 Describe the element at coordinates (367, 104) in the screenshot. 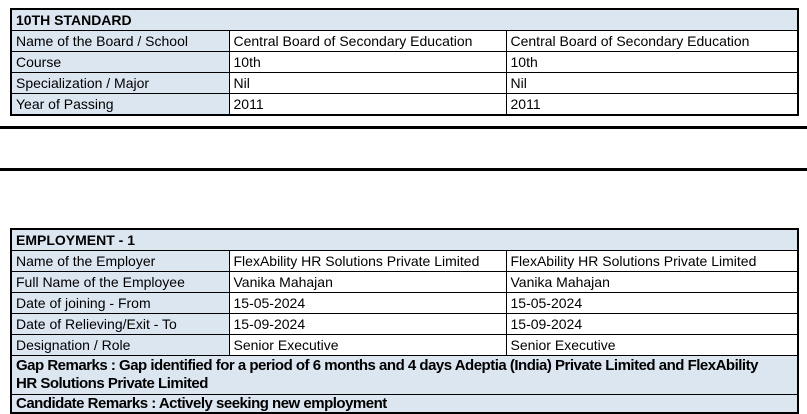

I see `row-value-1: 2011` at that location.